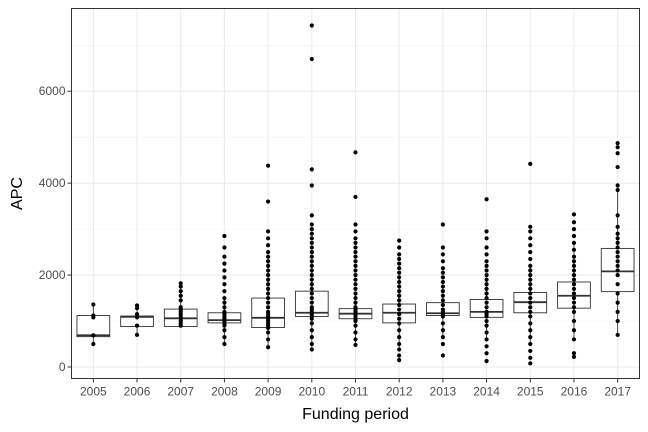 Image resolution: width=648 pixels, height=432 pixels. Describe the element at coordinates (574, 392) in the screenshot. I see `x-tick-label: 2016` at that location.